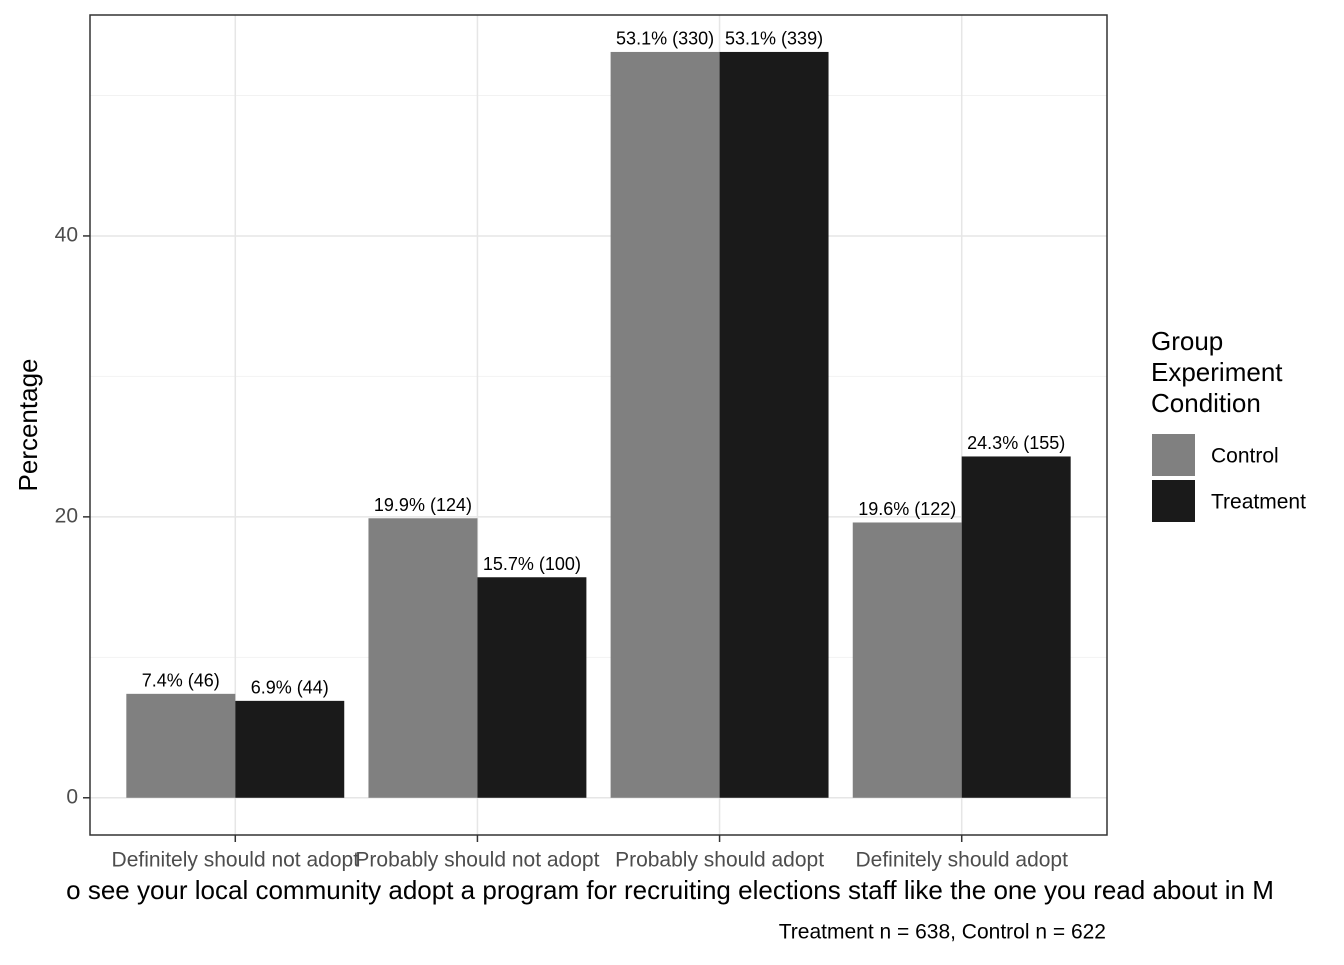 This screenshot has width=1344, height=965. Describe the element at coordinates (1016, 443) in the screenshot. I see `value-label: 24.3% (155)` at that location.